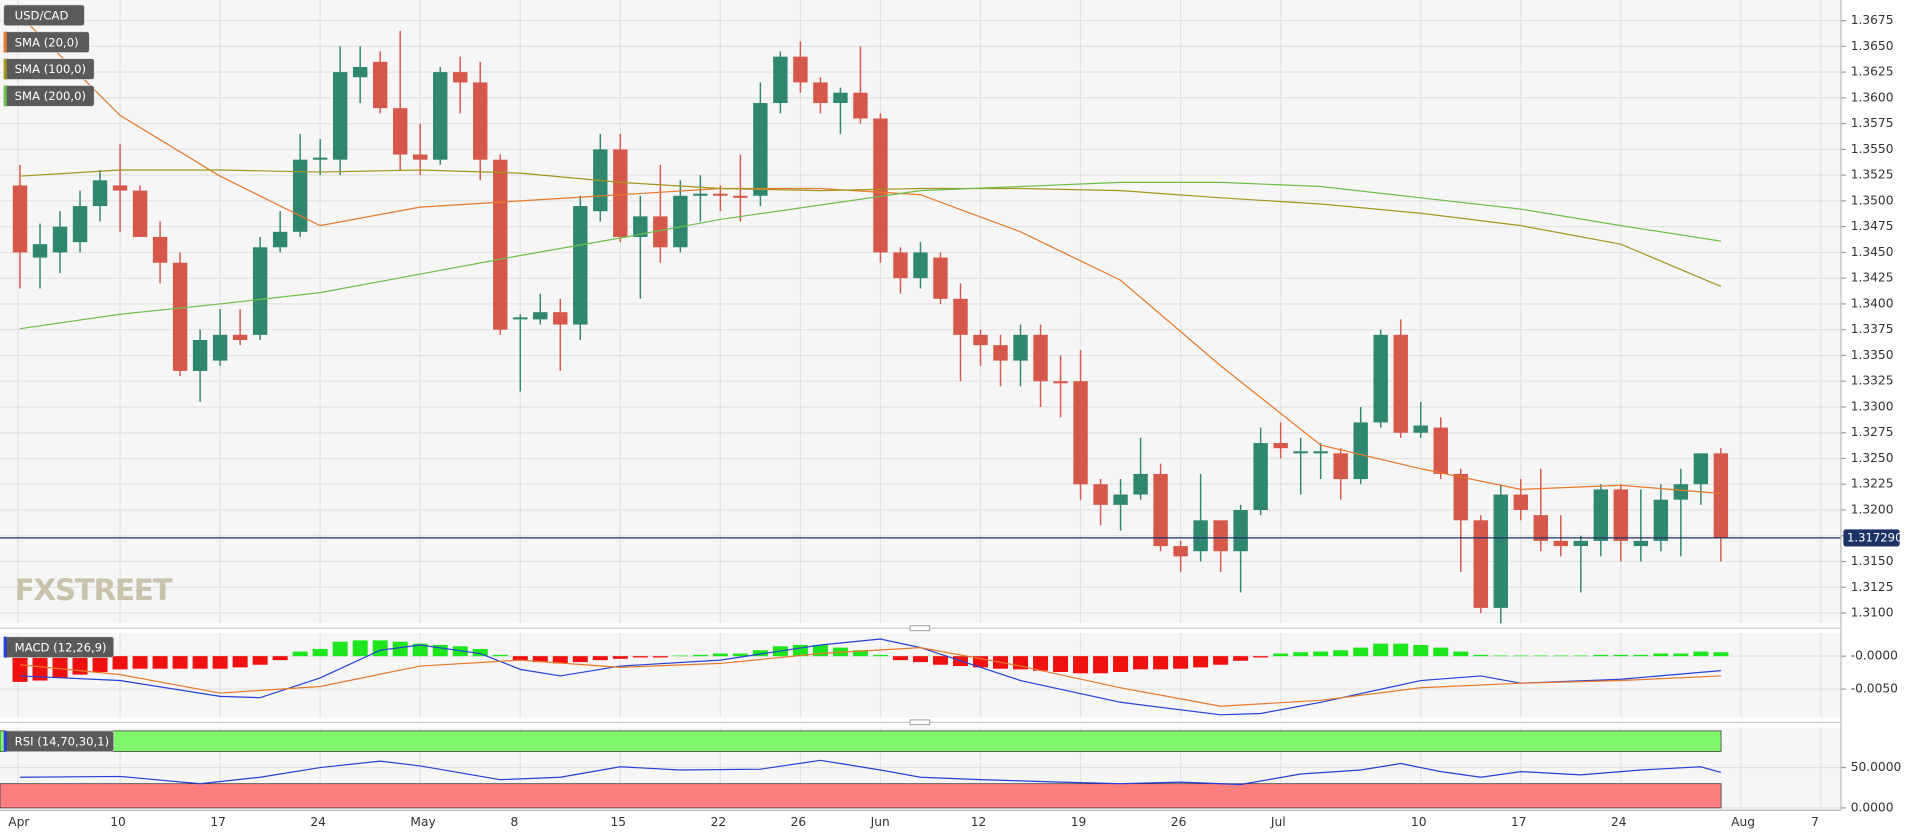  Describe the element at coordinates (1872, 432) in the screenshot. I see `y-tick-label: 1.3275` at that location.